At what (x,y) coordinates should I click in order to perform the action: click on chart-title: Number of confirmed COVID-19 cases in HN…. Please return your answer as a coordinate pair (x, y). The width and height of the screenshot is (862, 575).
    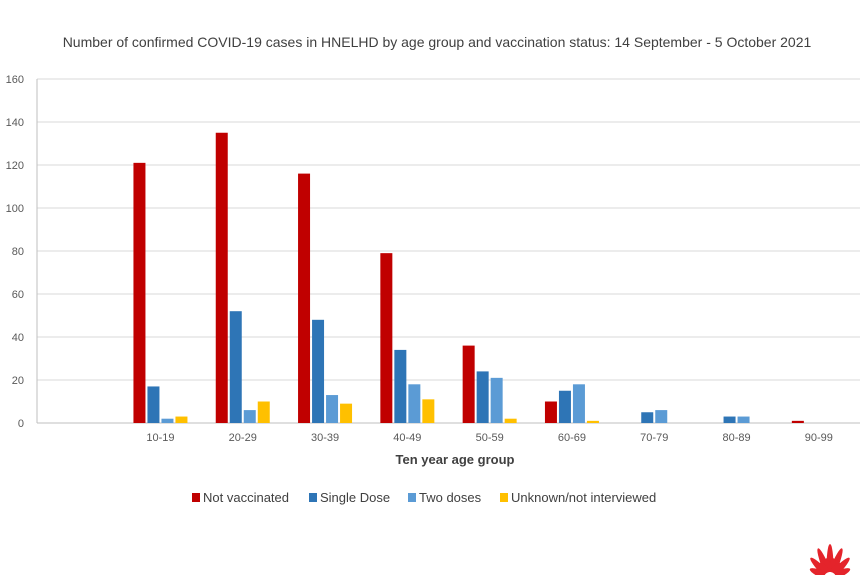
    Looking at the image, I should click on (437, 42).